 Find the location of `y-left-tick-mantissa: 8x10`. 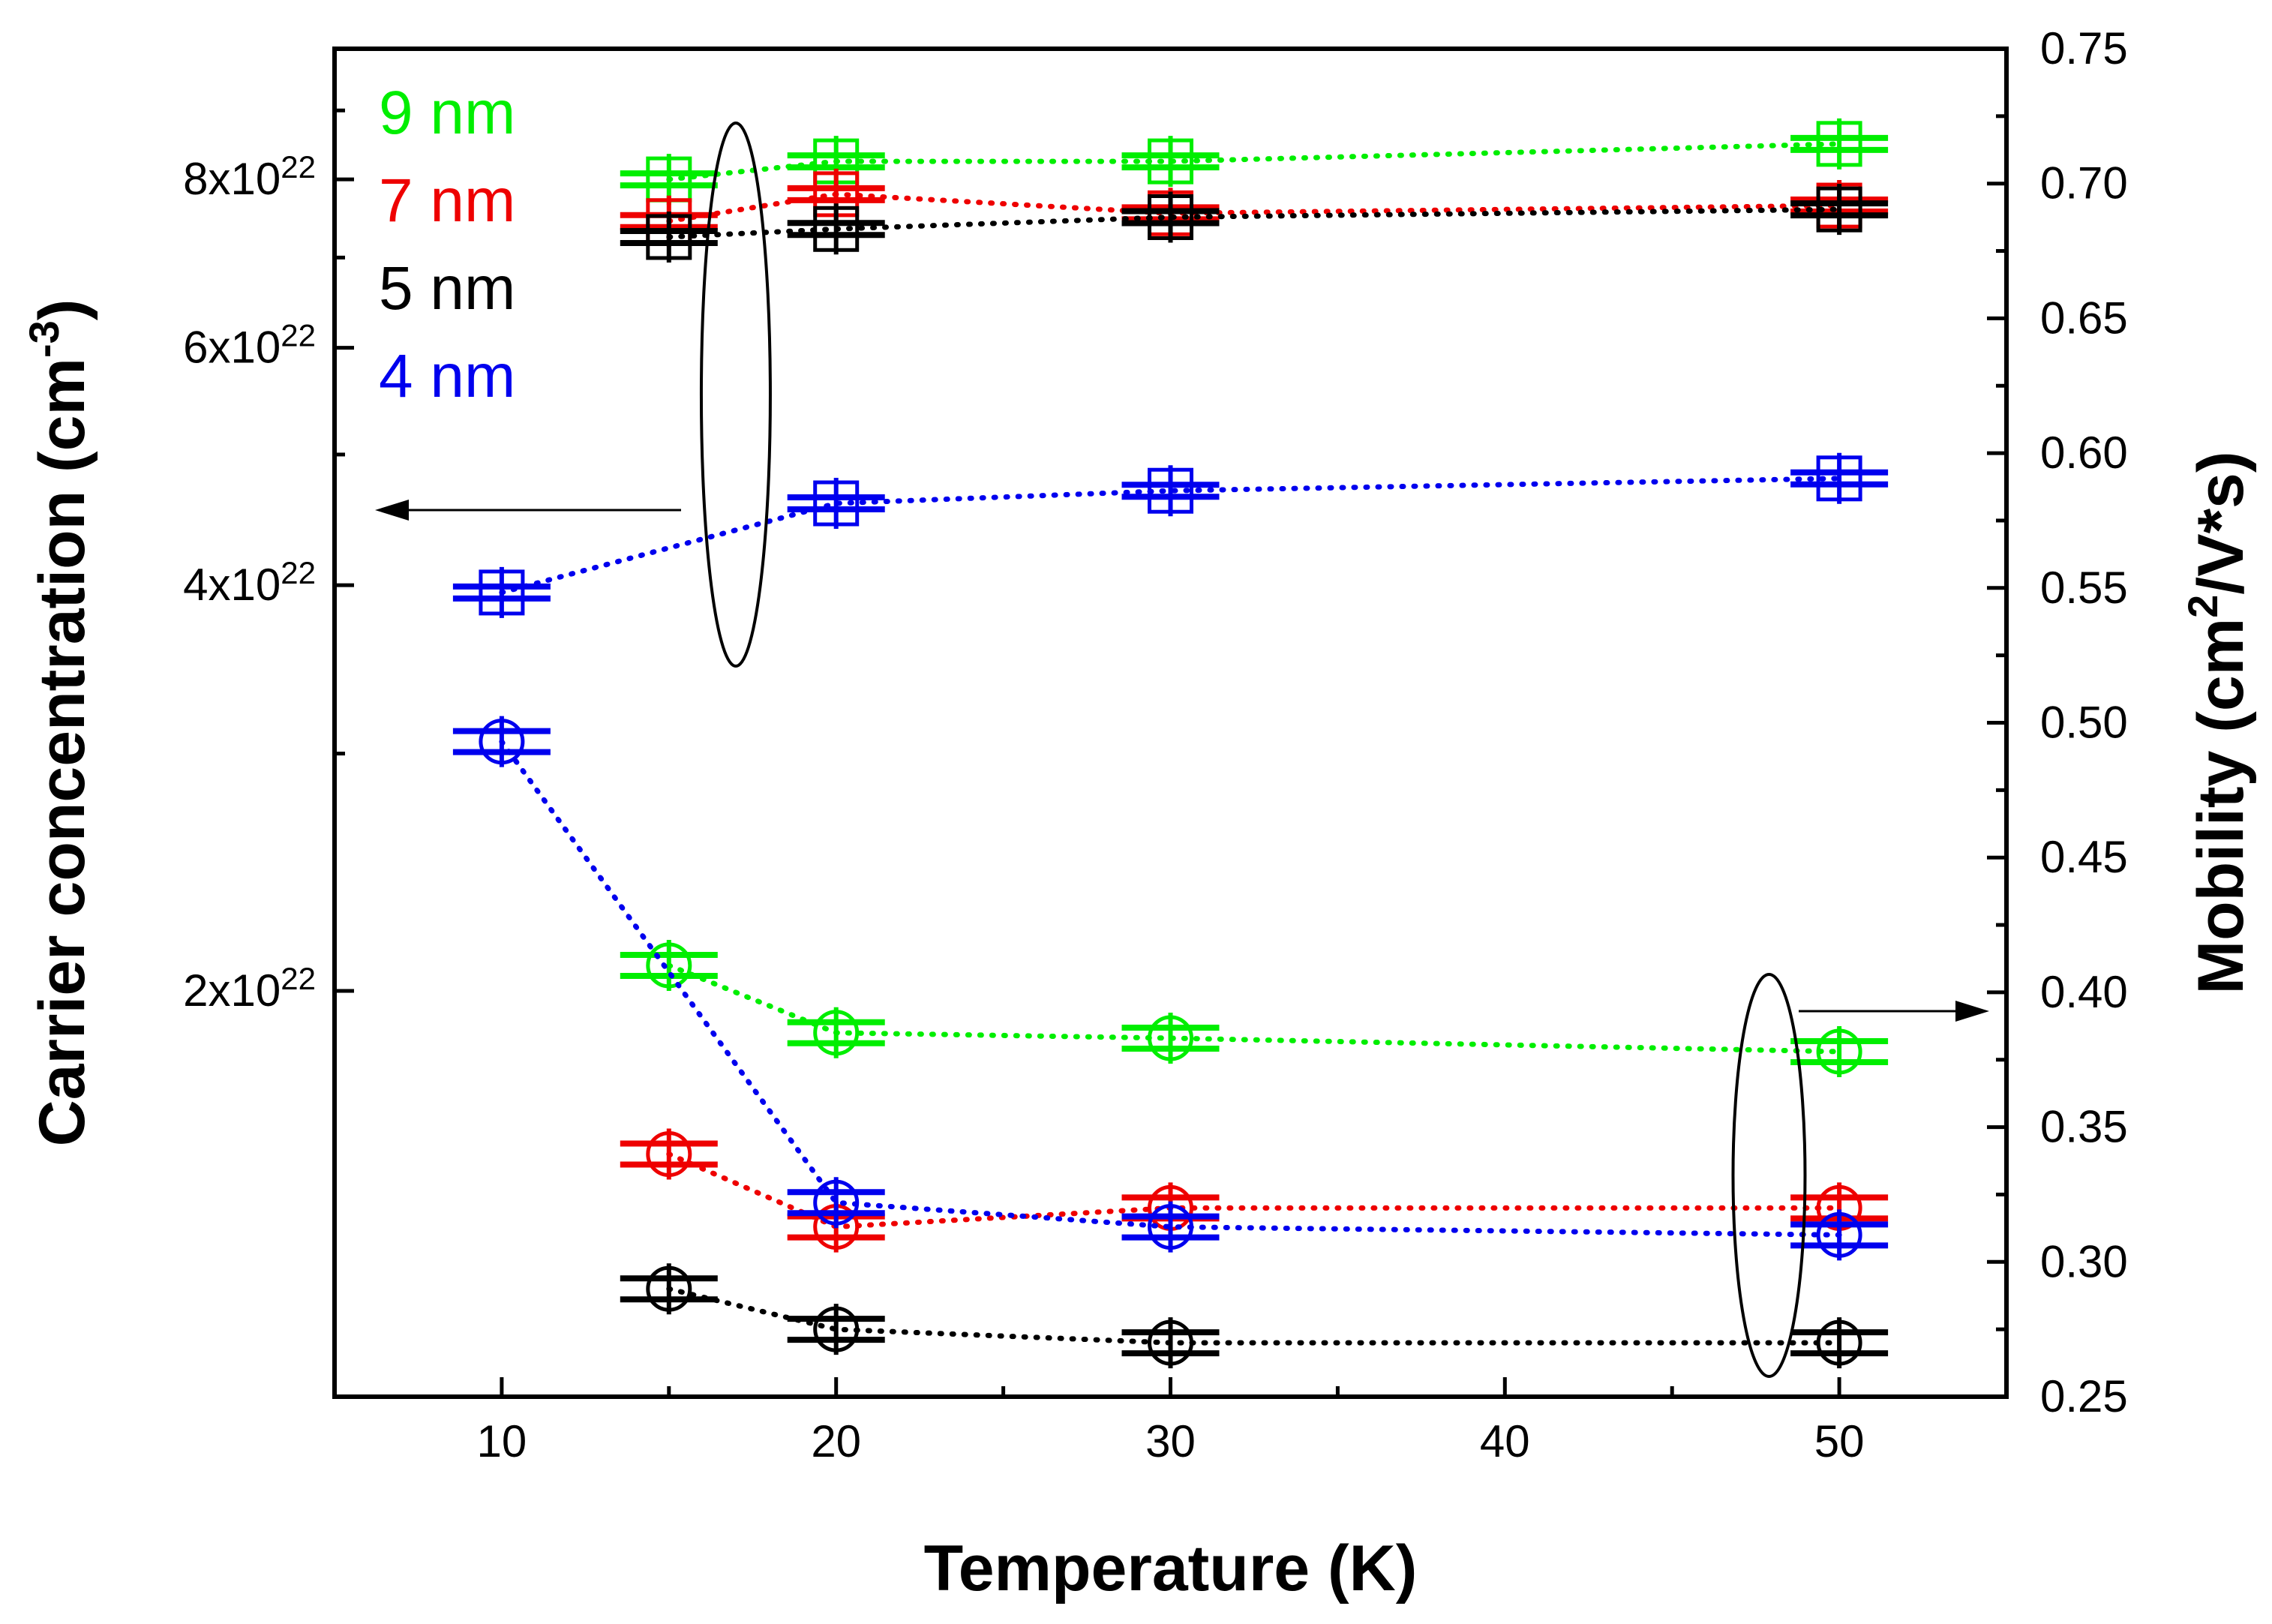

y-left-tick-mantissa: 8x10 is located at coordinates (232, 179).